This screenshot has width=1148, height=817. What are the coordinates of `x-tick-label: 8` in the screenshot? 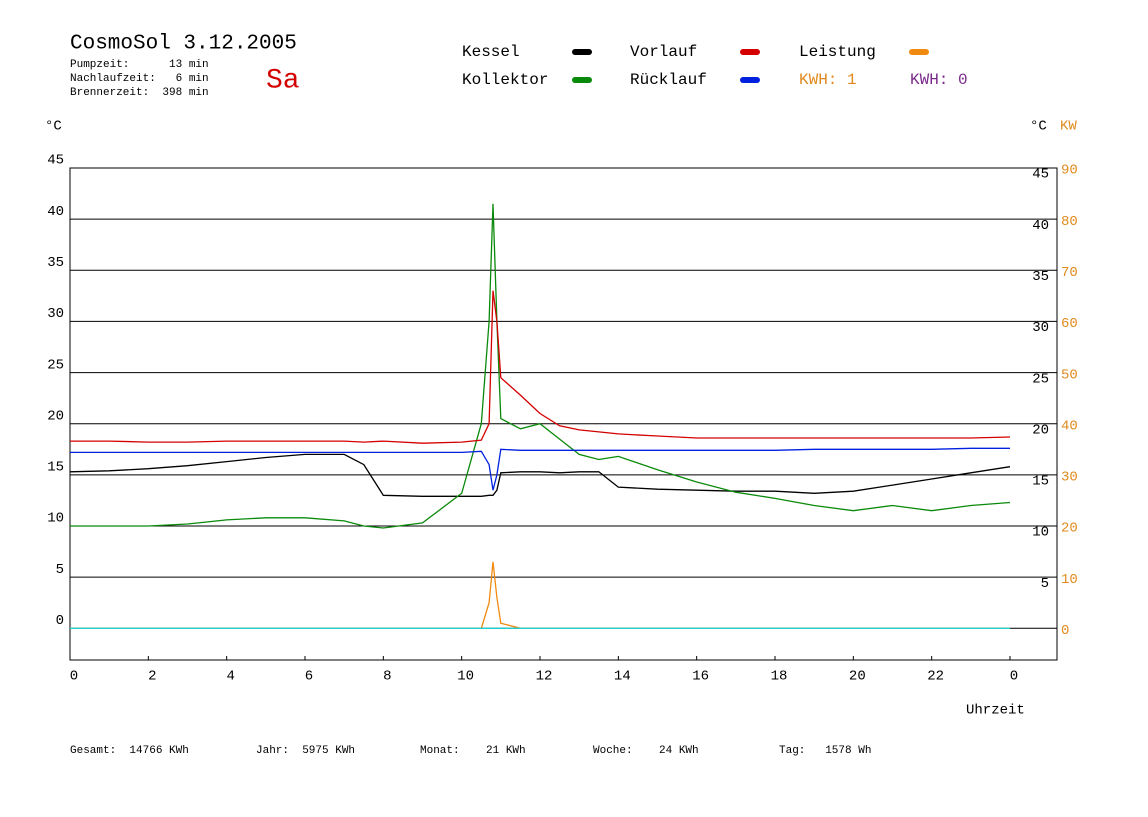 It's located at (387, 677).